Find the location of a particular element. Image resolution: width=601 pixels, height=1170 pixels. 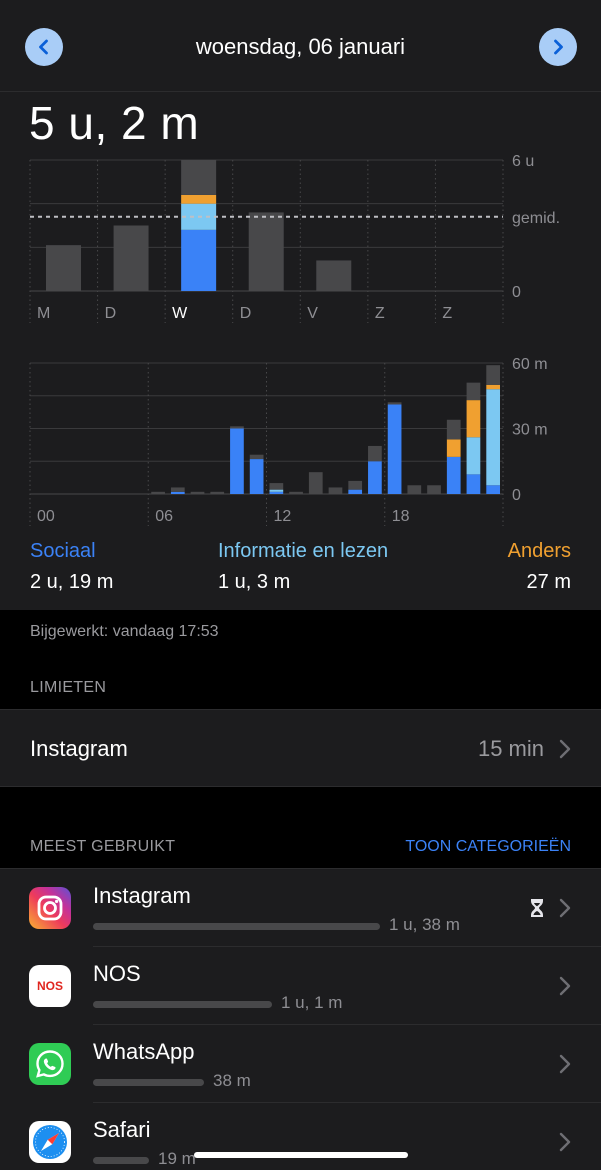

app-row-instagram: Instagram 1 u, 38 m is located at coordinates (300, 908).